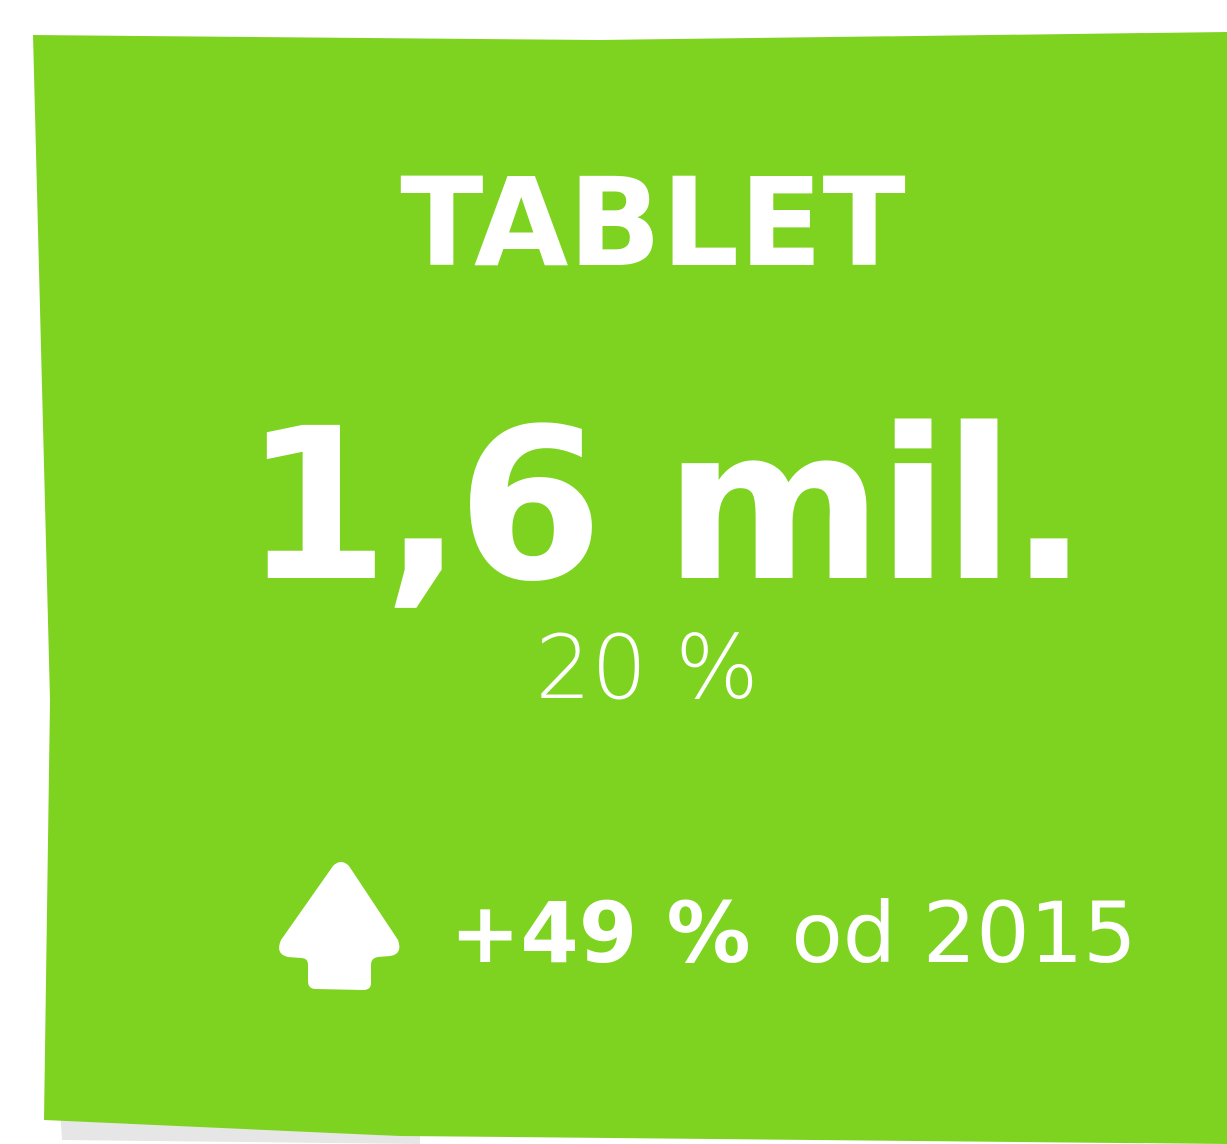 The height and width of the screenshot is (1144, 1227). I want to click on change-line: +49 % od 2015, so click(793, 933).